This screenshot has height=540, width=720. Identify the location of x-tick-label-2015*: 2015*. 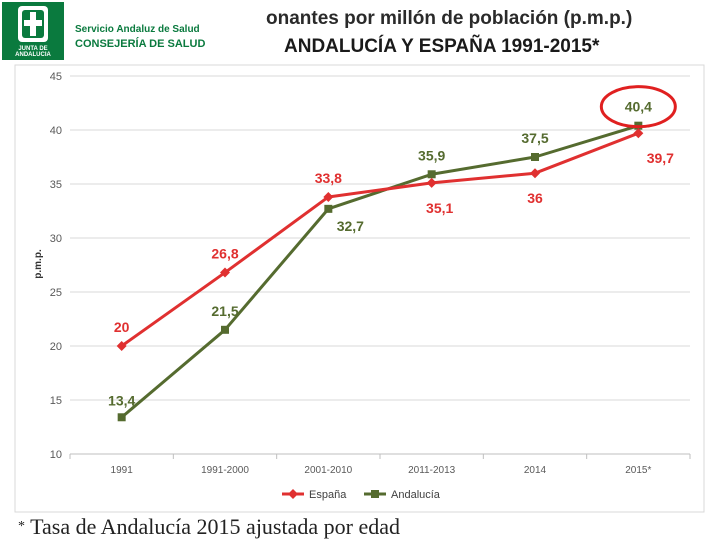
(638, 470).